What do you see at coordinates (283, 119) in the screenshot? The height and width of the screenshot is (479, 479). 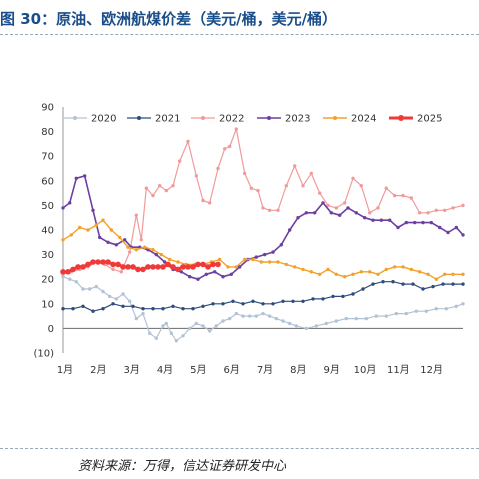 I see `legend-item-2023: 2023` at bounding box center [283, 119].